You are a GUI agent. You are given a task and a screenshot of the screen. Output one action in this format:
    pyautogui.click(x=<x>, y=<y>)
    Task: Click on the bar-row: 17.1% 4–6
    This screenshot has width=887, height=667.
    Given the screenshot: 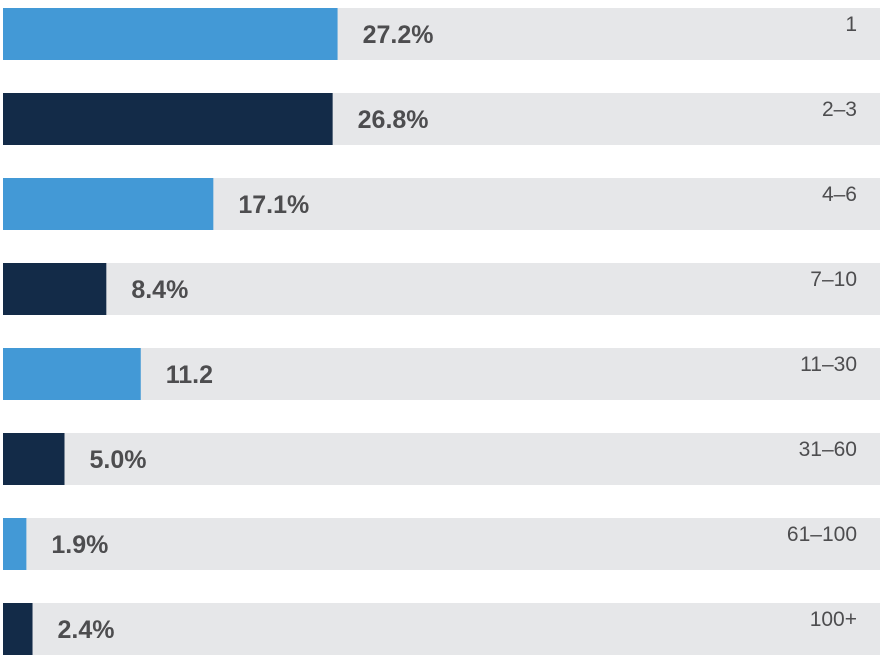 What is the action you would take?
    pyautogui.click(x=441, y=204)
    